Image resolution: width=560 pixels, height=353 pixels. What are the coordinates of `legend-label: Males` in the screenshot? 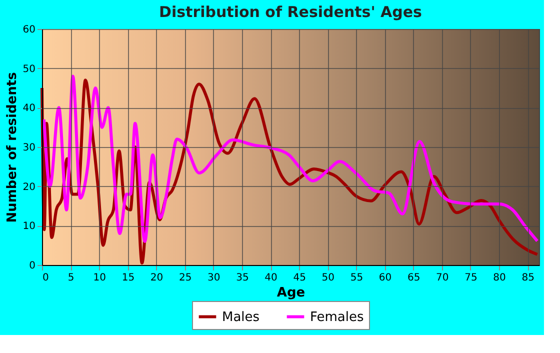 It's located at (241, 317).